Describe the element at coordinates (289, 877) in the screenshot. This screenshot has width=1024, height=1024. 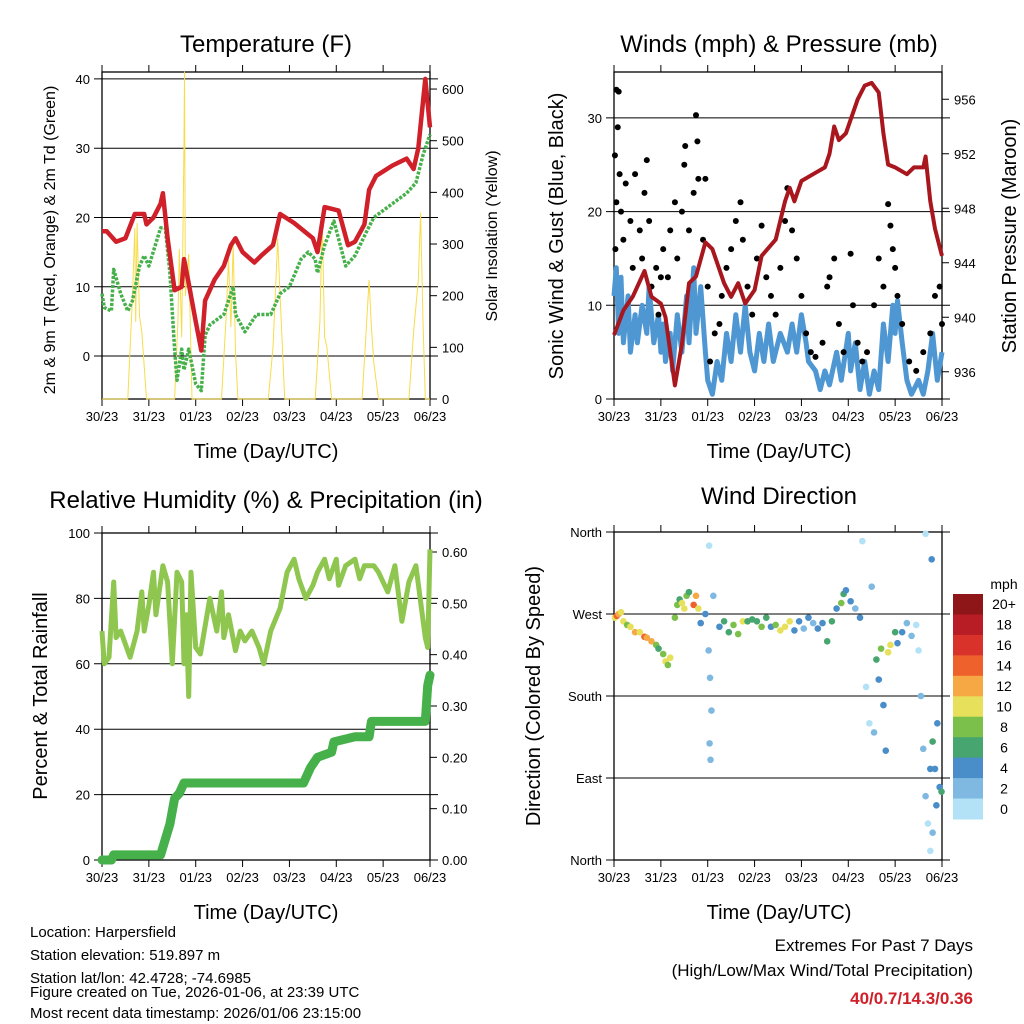
I see `x-tick-label: 03/23` at that location.